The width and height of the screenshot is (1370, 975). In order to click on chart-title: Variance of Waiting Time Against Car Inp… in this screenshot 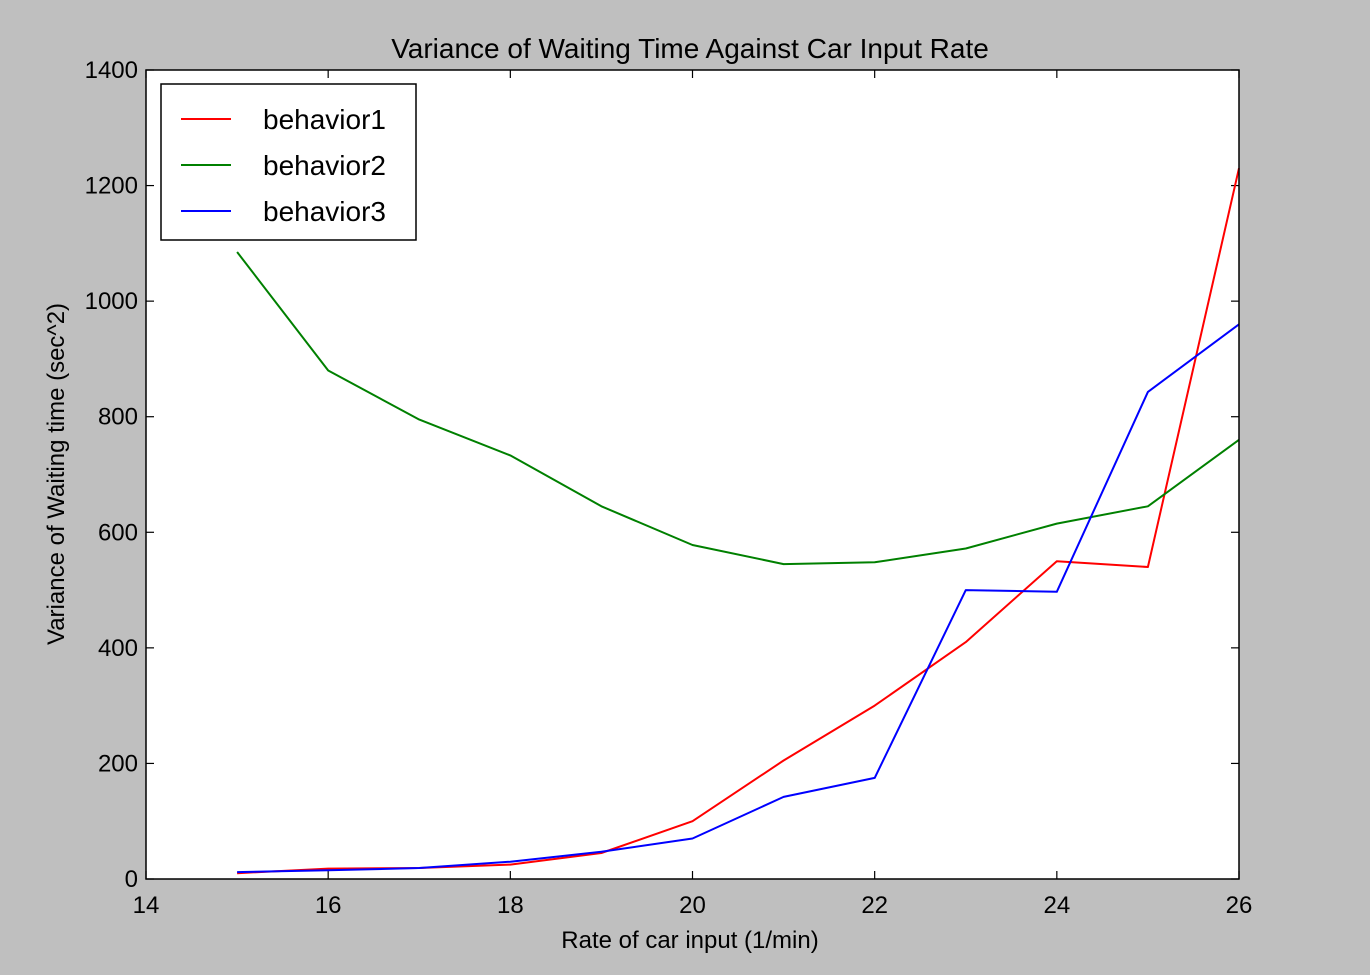, I will do `click(690, 48)`.